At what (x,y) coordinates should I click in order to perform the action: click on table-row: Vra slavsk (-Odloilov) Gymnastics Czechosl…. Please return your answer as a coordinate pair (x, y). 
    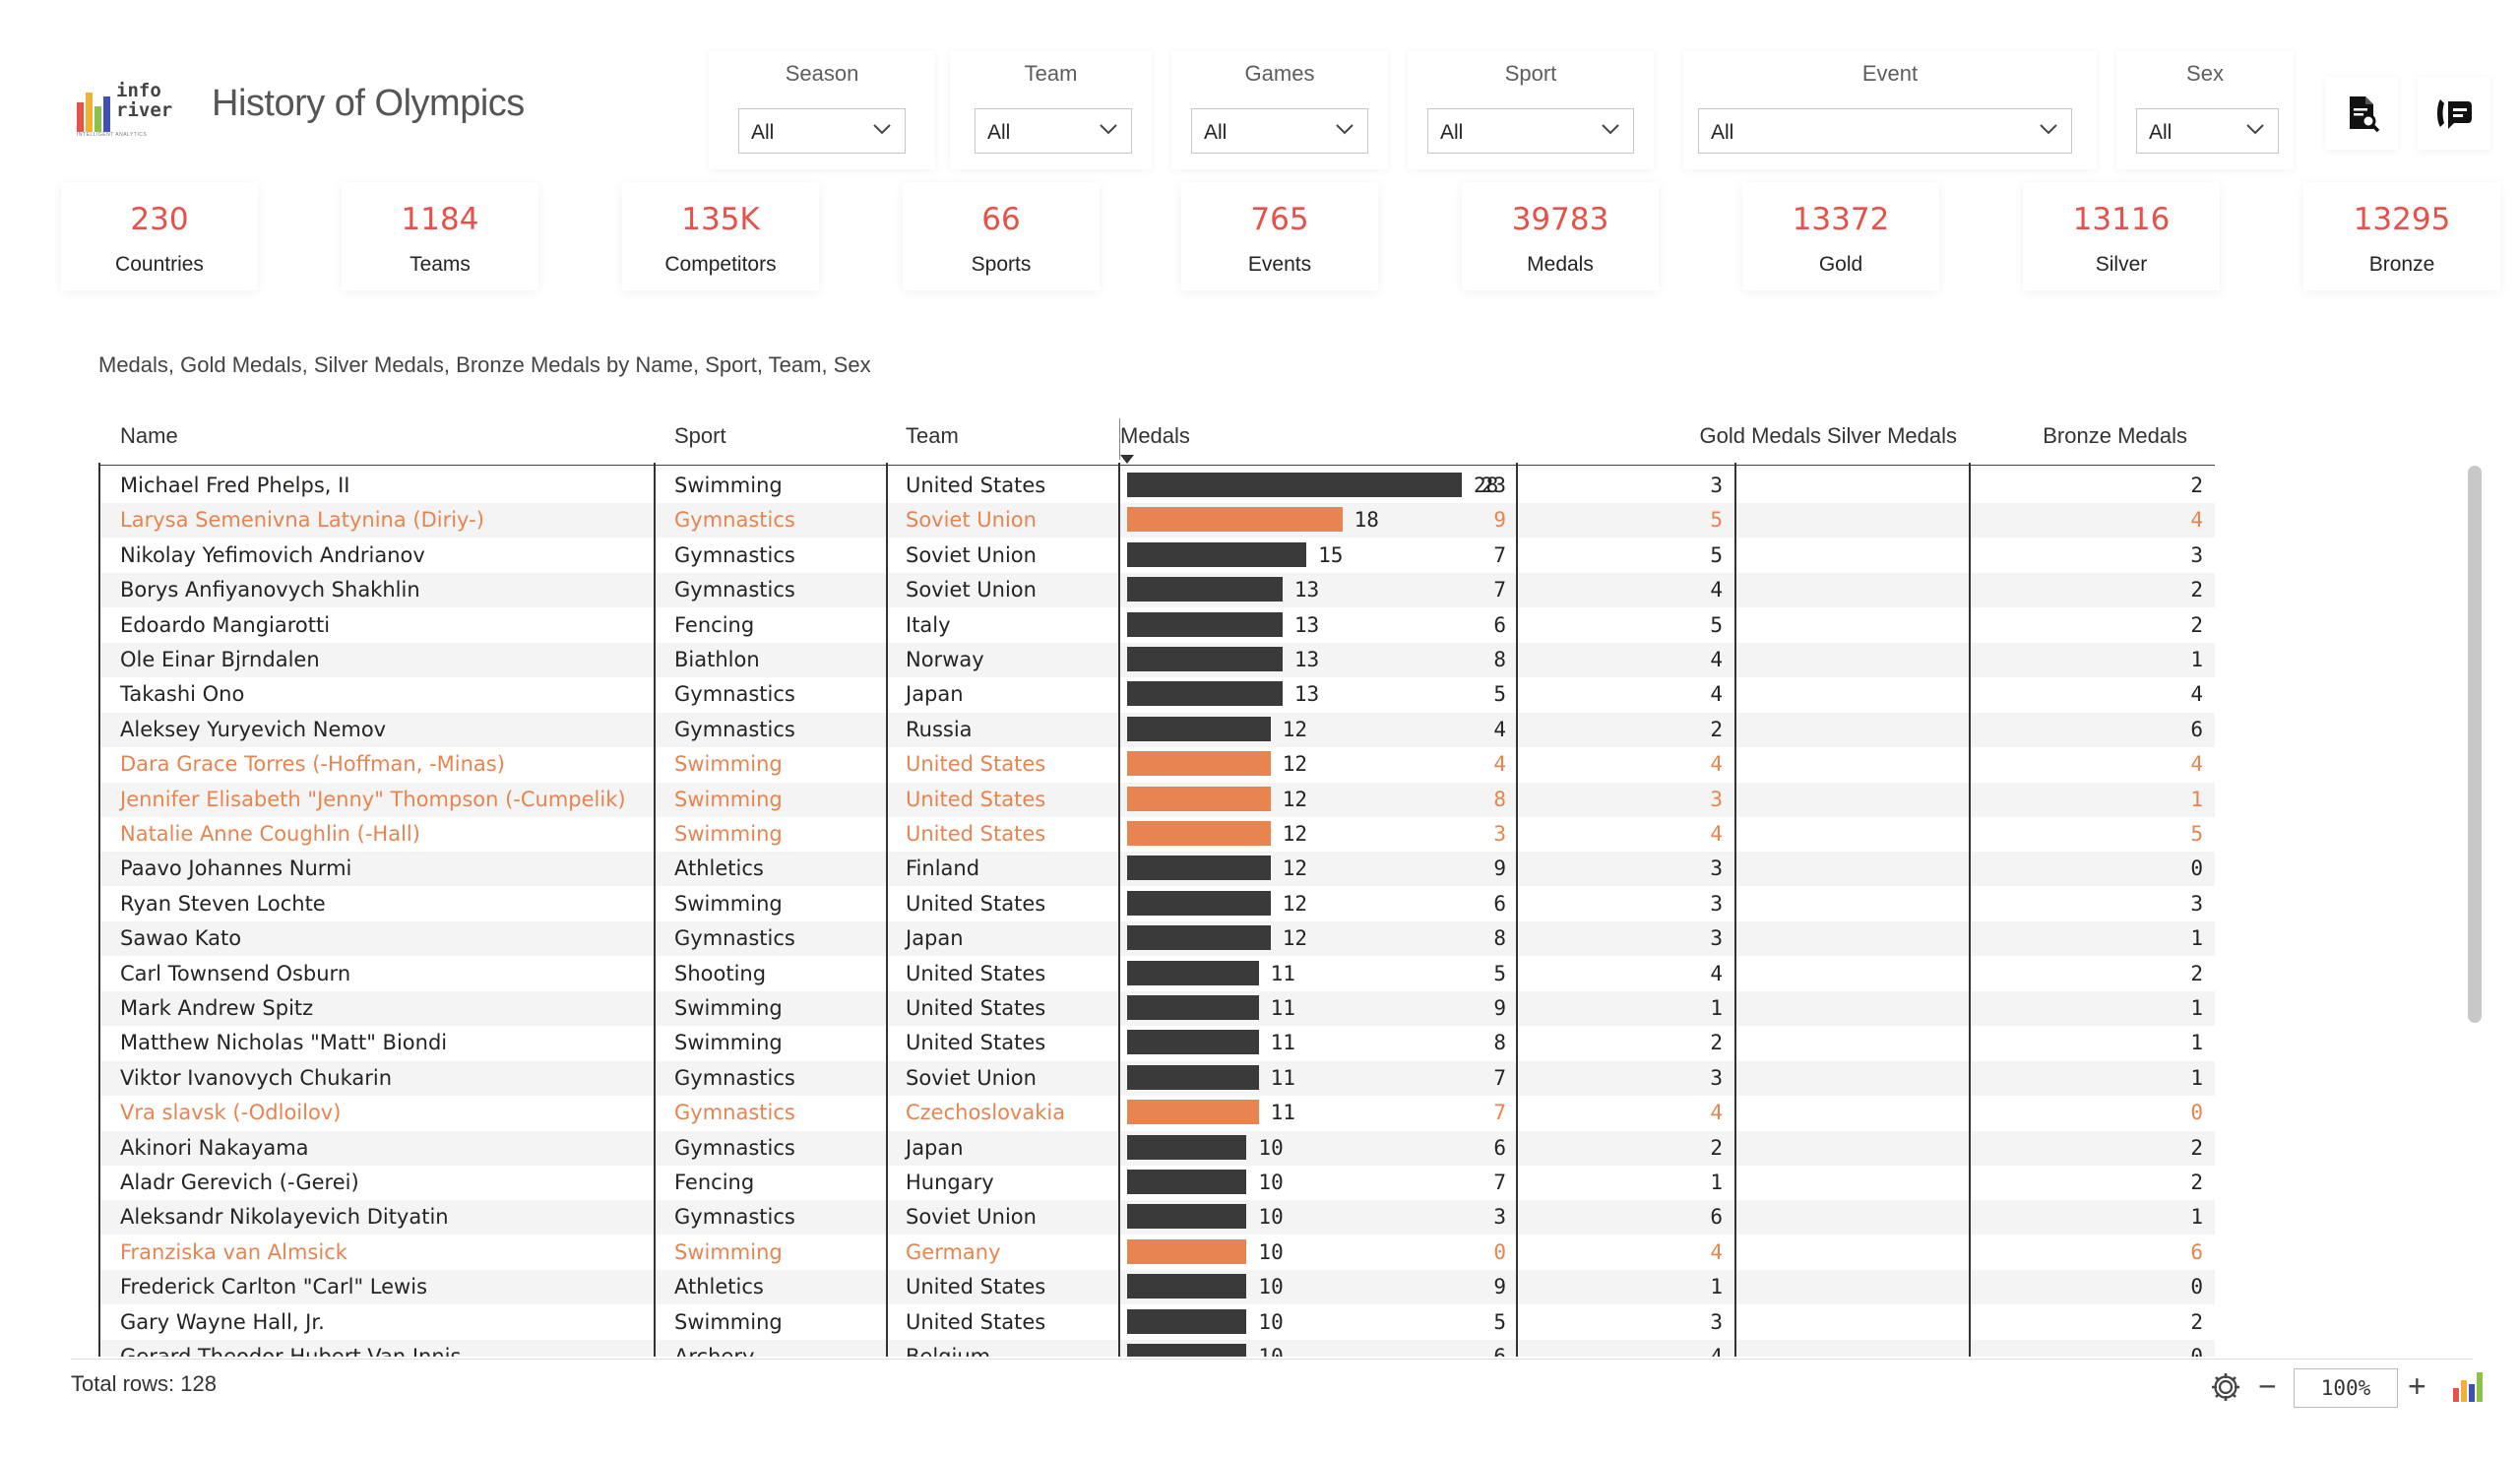
    Looking at the image, I should click on (1156, 1113).